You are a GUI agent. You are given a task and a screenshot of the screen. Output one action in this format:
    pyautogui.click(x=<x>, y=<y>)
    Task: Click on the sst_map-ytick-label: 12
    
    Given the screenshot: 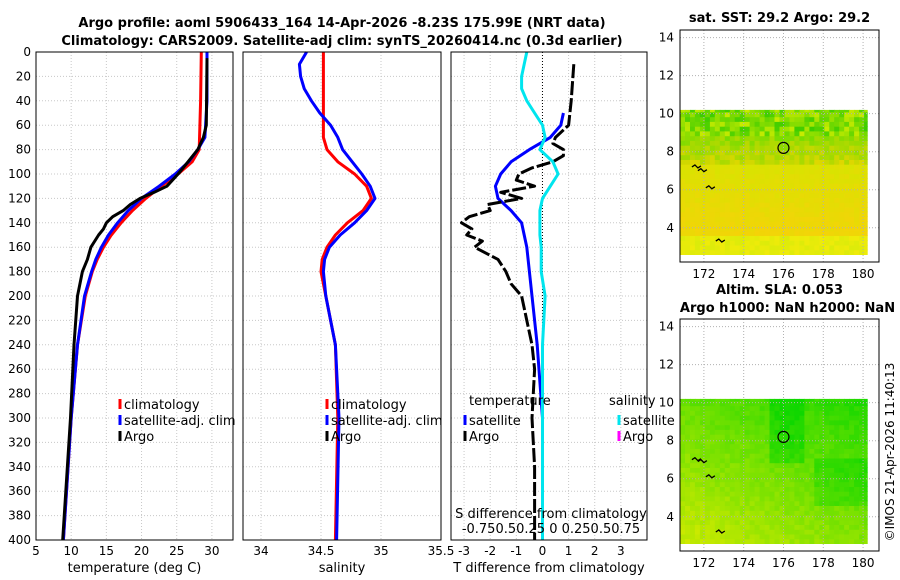 What is the action you would take?
    pyautogui.click(x=666, y=76)
    